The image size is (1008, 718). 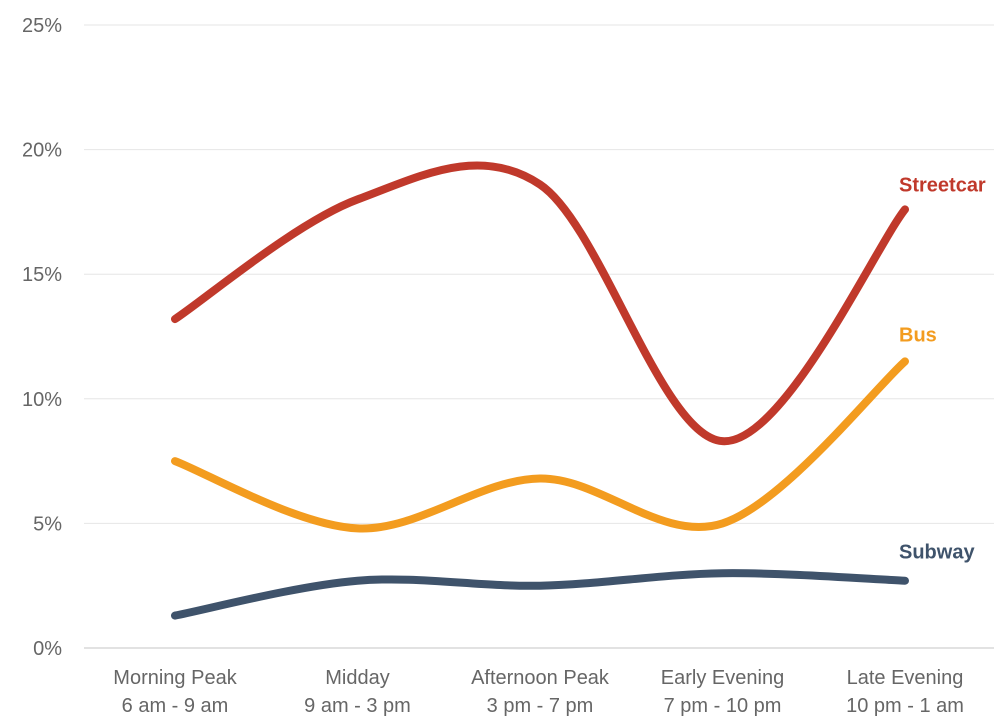 I want to click on y-tick-label: 15%, so click(x=42, y=275).